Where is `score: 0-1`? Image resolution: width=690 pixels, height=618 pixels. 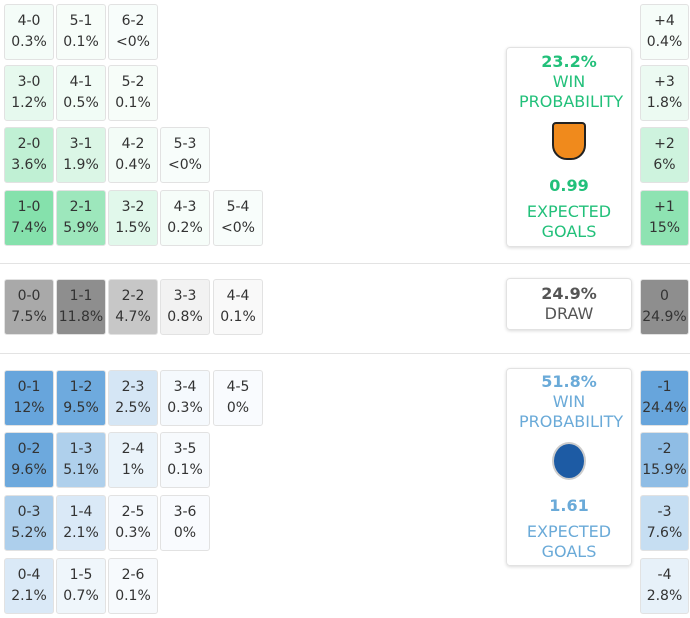 score: 0-1 is located at coordinates (29, 387).